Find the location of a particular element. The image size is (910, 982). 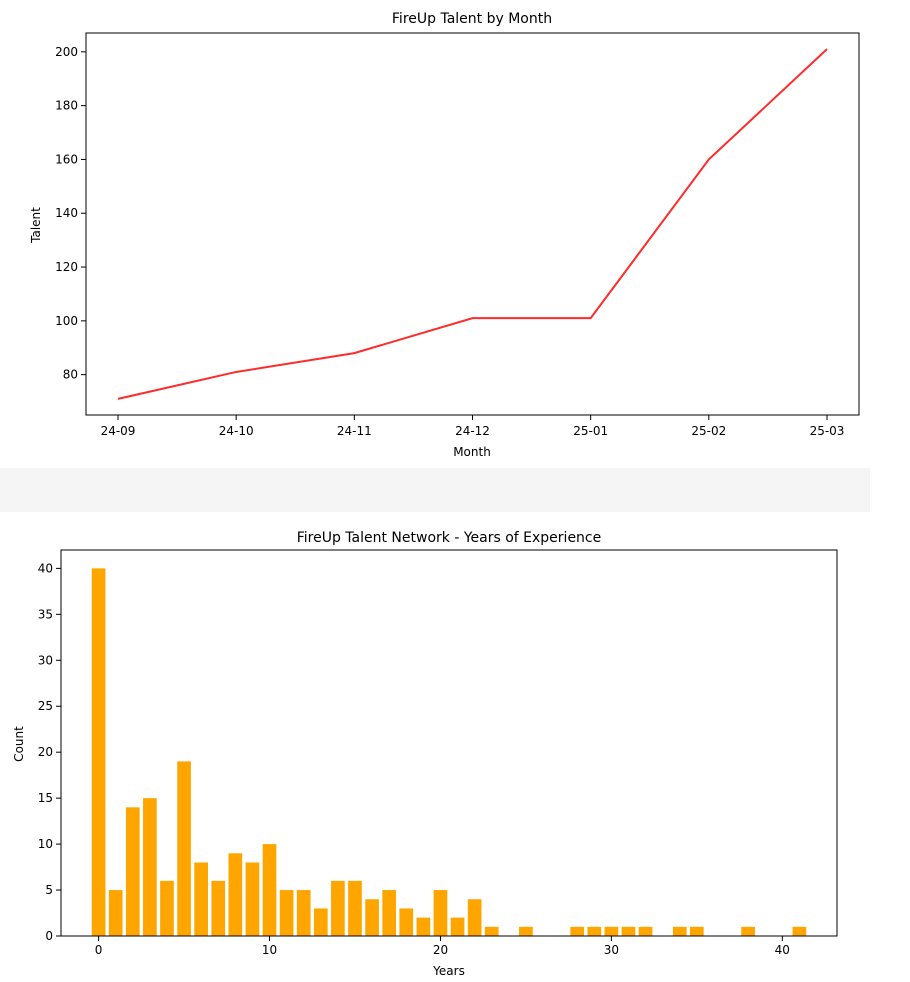

line-chart-x-tick-label: 24-12 is located at coordinates (472, 431).